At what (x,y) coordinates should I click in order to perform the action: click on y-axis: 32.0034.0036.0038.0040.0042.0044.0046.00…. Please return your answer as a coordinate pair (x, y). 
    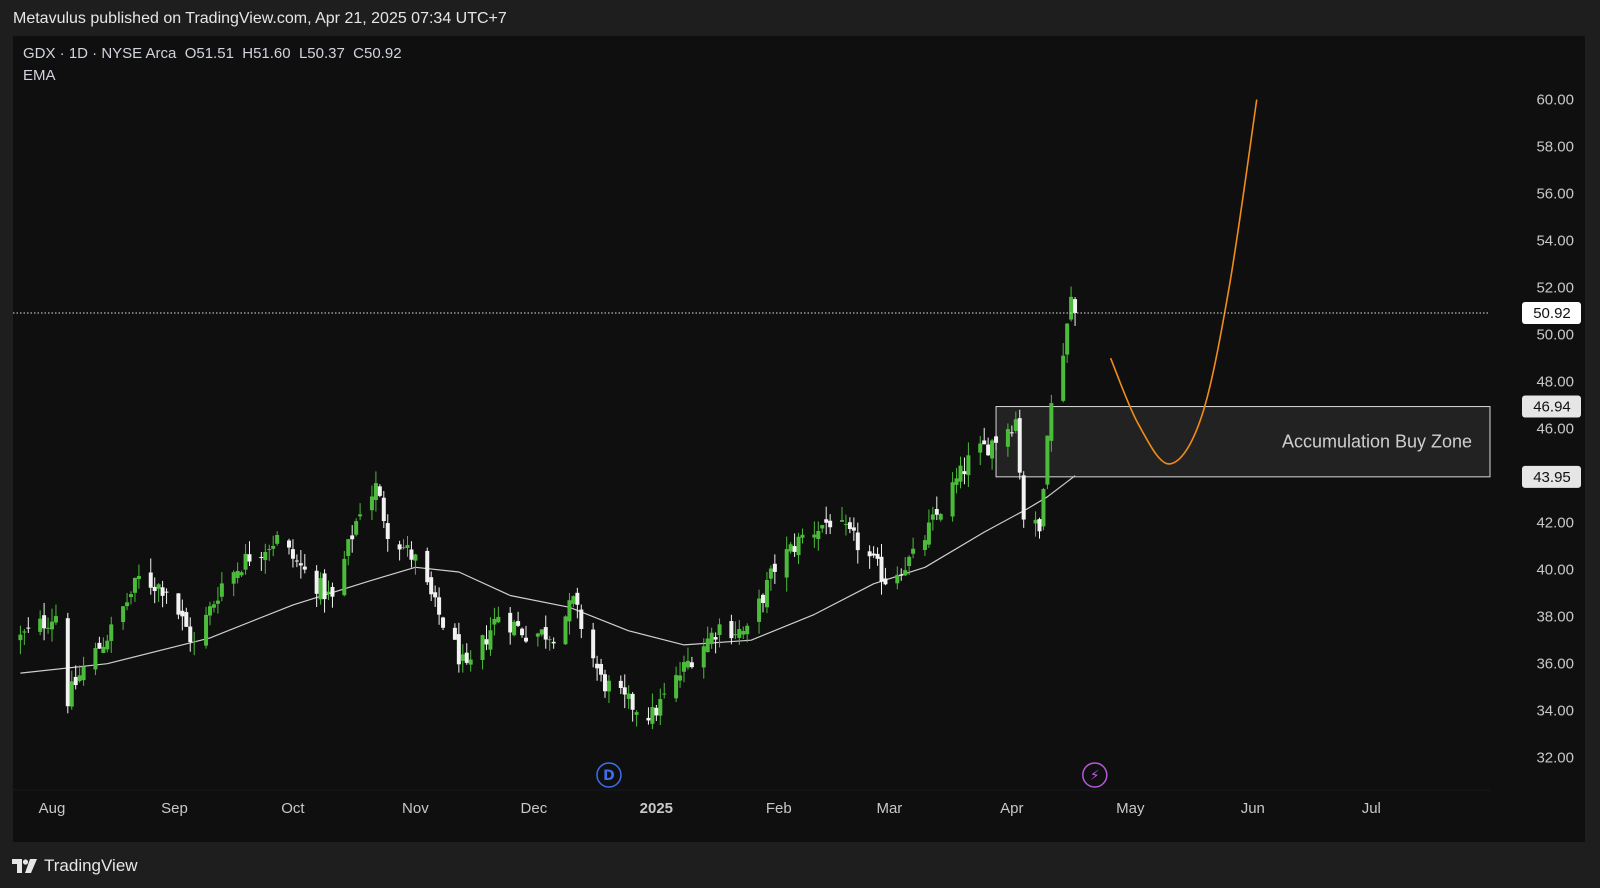
    Looking at the image, I should click on (1551, 429).